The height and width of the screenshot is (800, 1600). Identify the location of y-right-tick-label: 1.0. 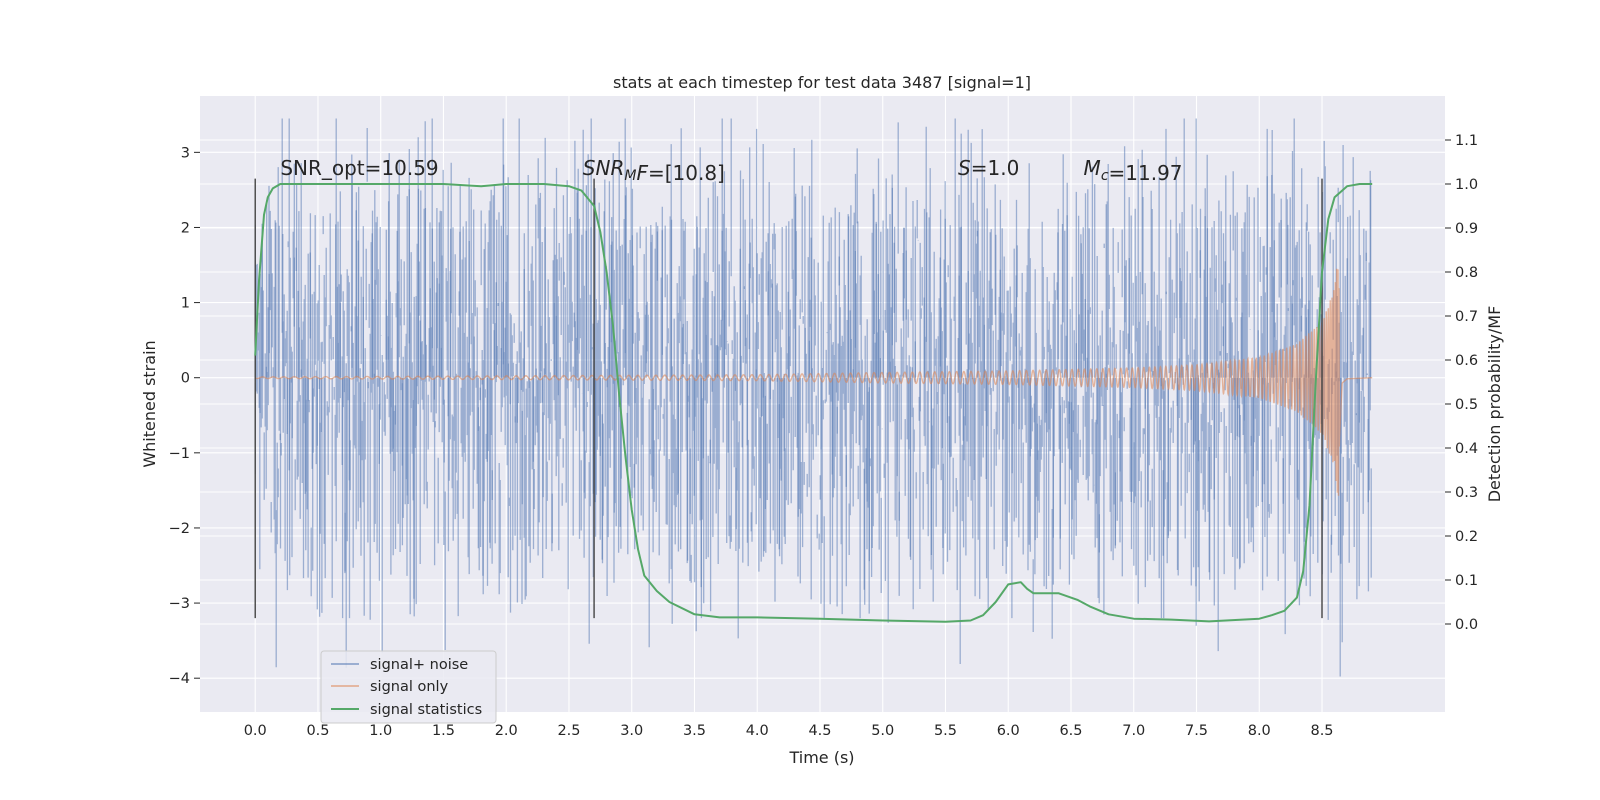
(1466, 185).